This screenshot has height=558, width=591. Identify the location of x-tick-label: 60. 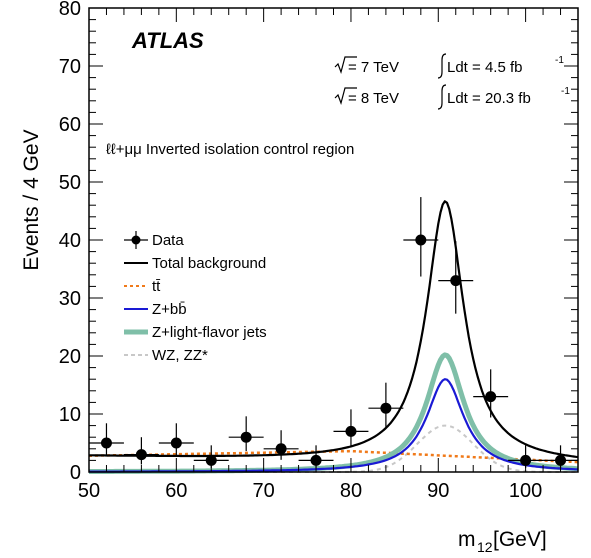
(176, 491).